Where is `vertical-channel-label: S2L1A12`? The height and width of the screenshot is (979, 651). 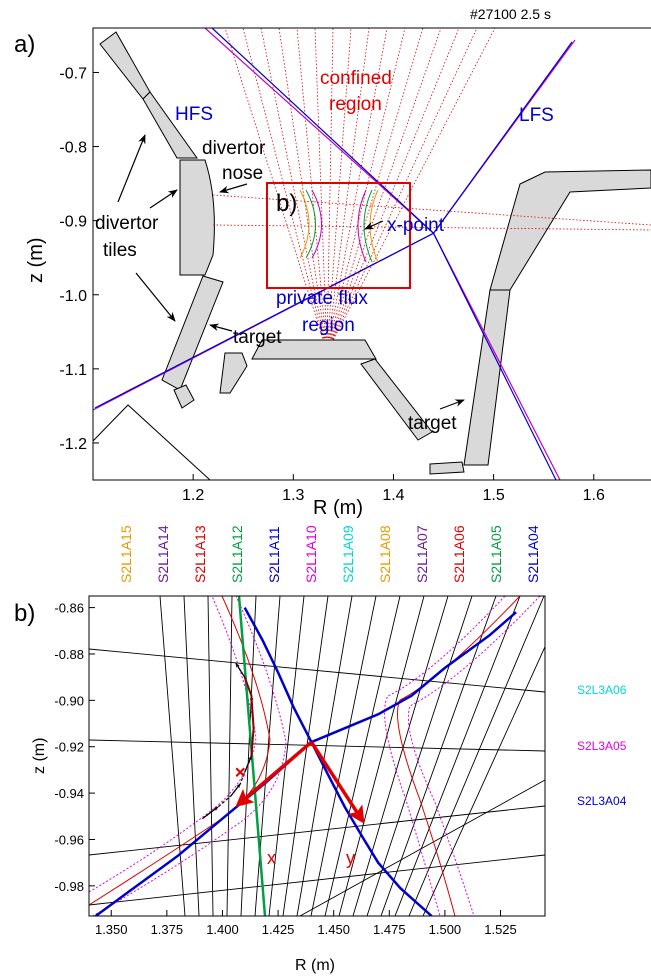
vertical-channel-label: S2L1A12 is located at coordinates (237, 554).